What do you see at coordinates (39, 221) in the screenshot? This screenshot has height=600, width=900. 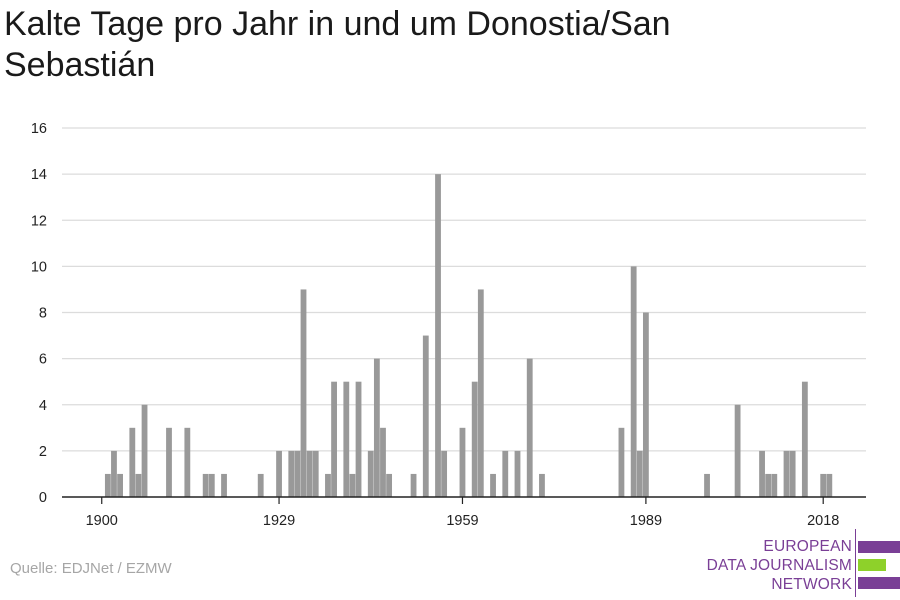 I see `y-tick-label: 12` at bounding box center [39, 221].